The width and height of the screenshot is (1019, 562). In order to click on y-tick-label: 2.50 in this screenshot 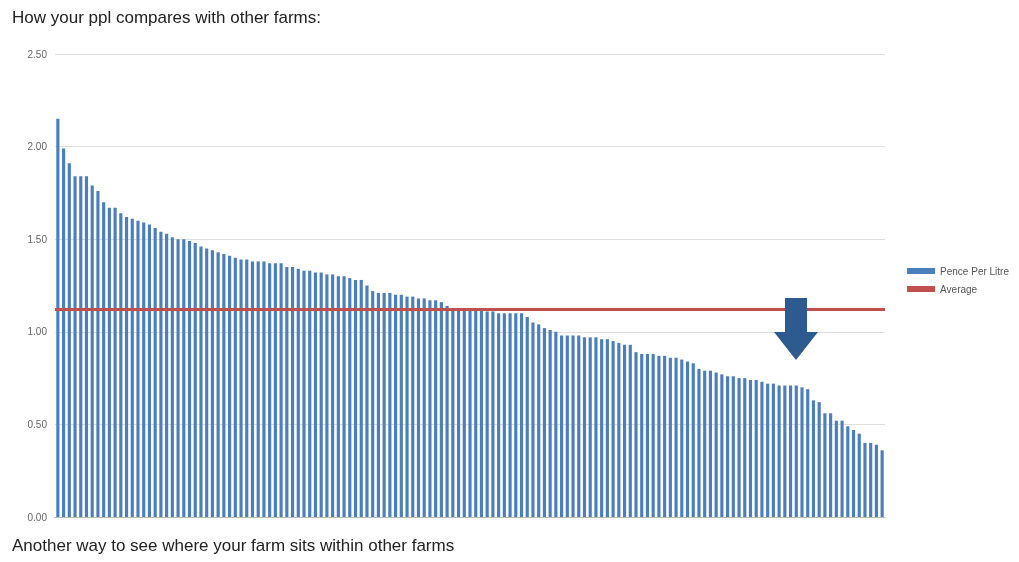, I will do `click(37, 54)`.